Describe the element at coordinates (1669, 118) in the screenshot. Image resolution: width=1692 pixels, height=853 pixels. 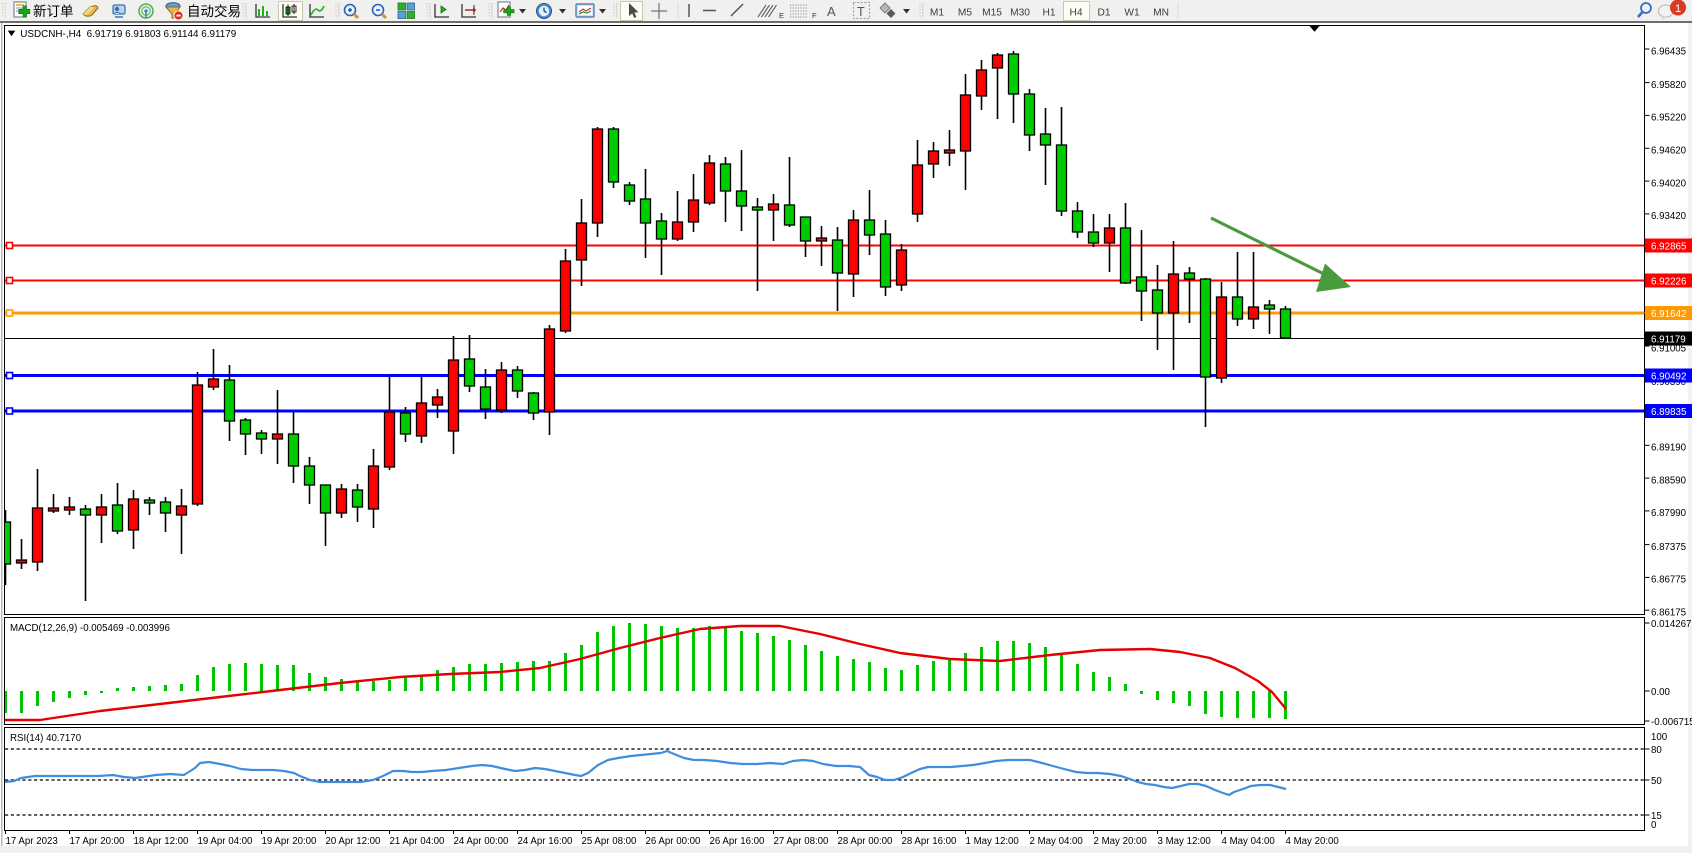
I see `svg-text: 6.95220` at that location.